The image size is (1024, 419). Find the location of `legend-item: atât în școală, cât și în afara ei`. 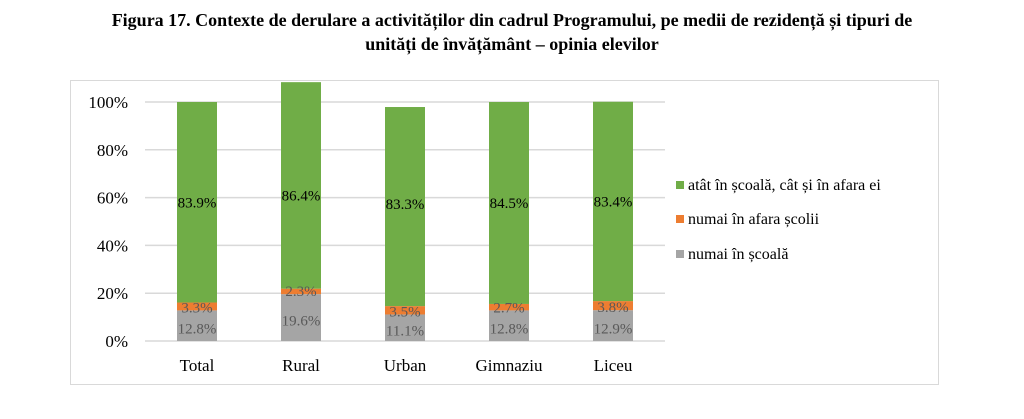

legend-item: atât în școală, cât și în afara ei is located at coordinates (778, 185).